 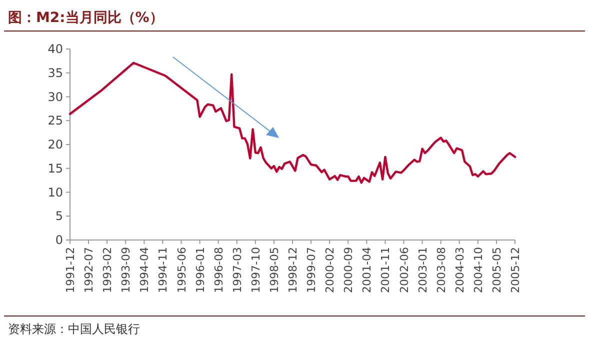 I want to click on y-tick-label: 10, so click(x=55, y=192).